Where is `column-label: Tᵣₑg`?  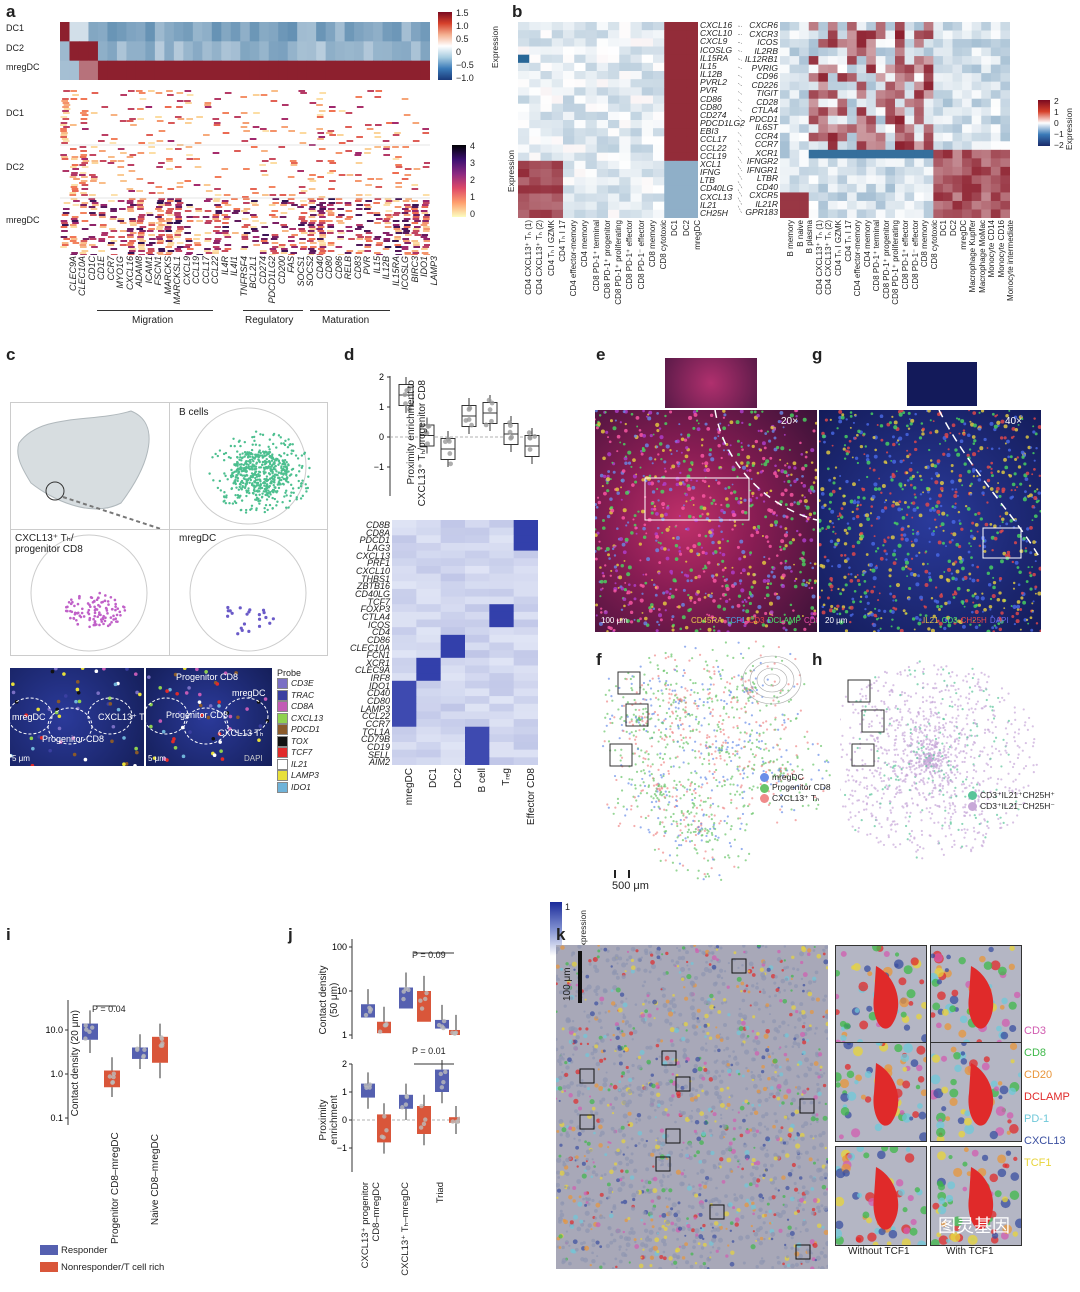 column-label: Tᵣₑg is located at coordinates (506, 803).